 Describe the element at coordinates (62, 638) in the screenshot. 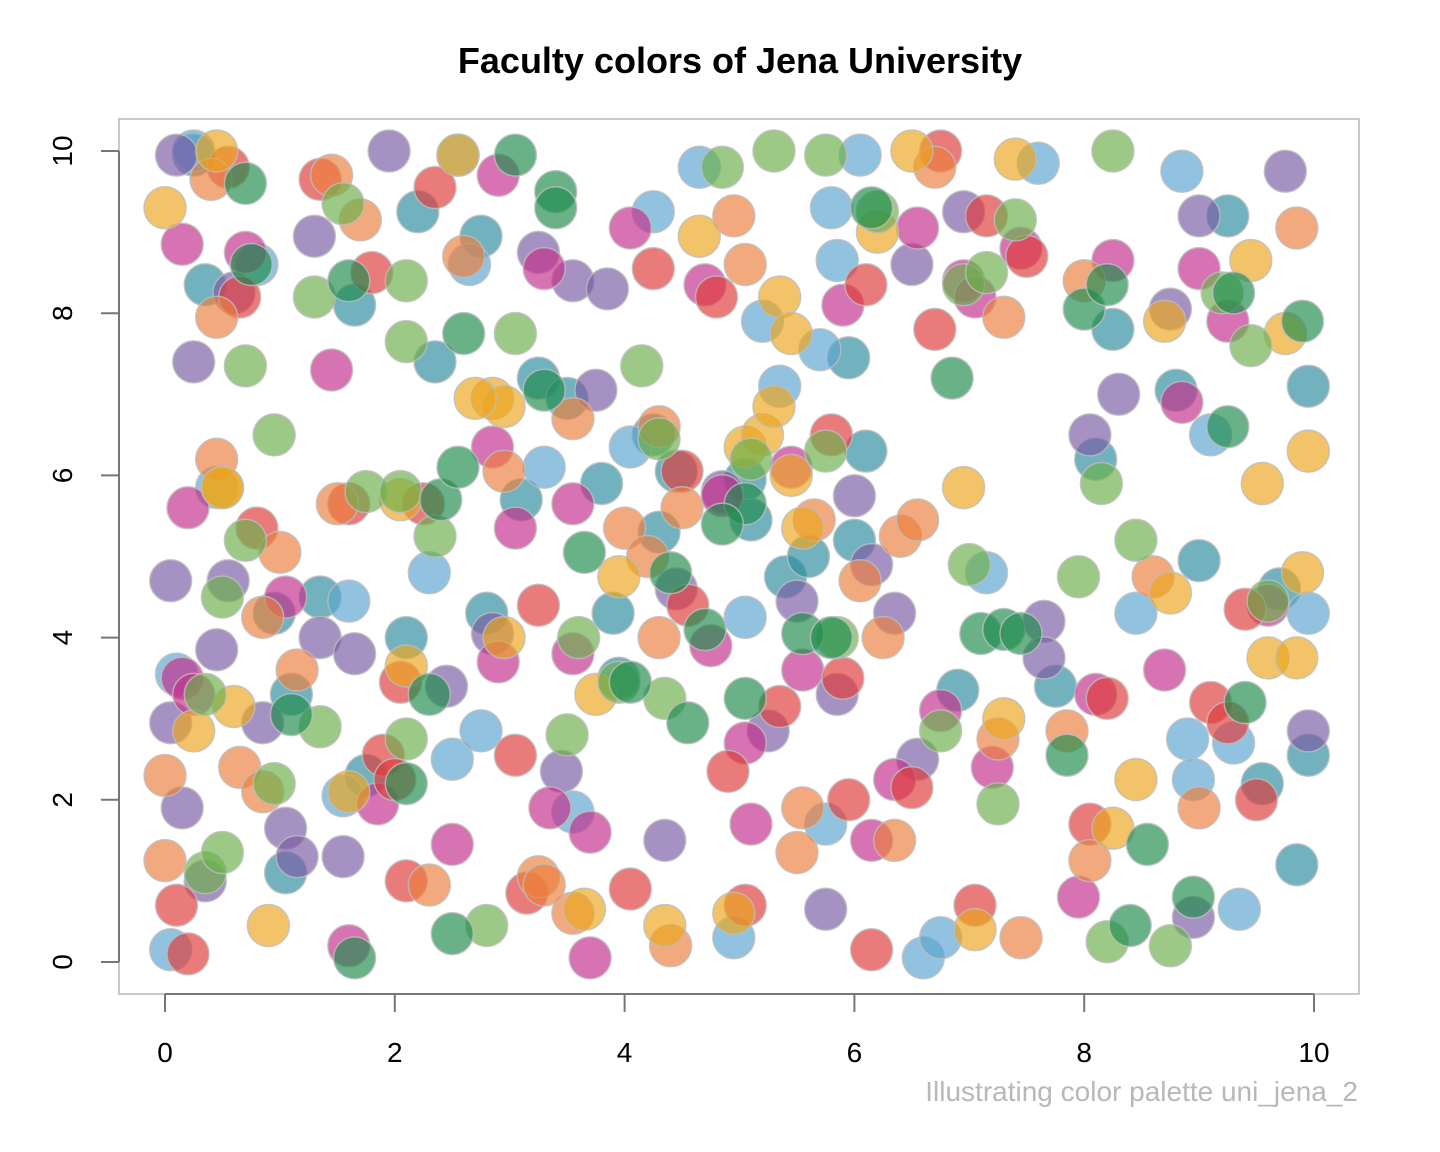

I see `y-tick-label-4: 4` at that location.